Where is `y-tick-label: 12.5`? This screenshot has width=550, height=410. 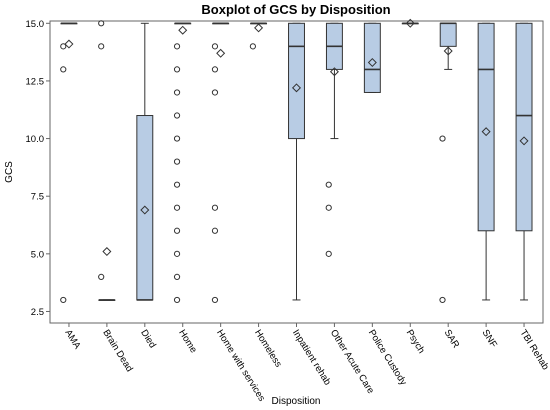 y-tick-label: 12.5 is located at coordinates (35, 81).